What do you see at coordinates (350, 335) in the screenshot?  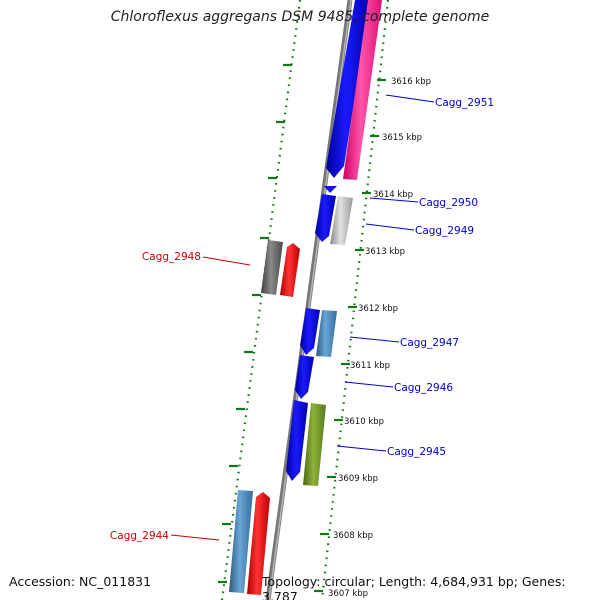 I see `right-major-ticks` at bounding box center [350, 335].